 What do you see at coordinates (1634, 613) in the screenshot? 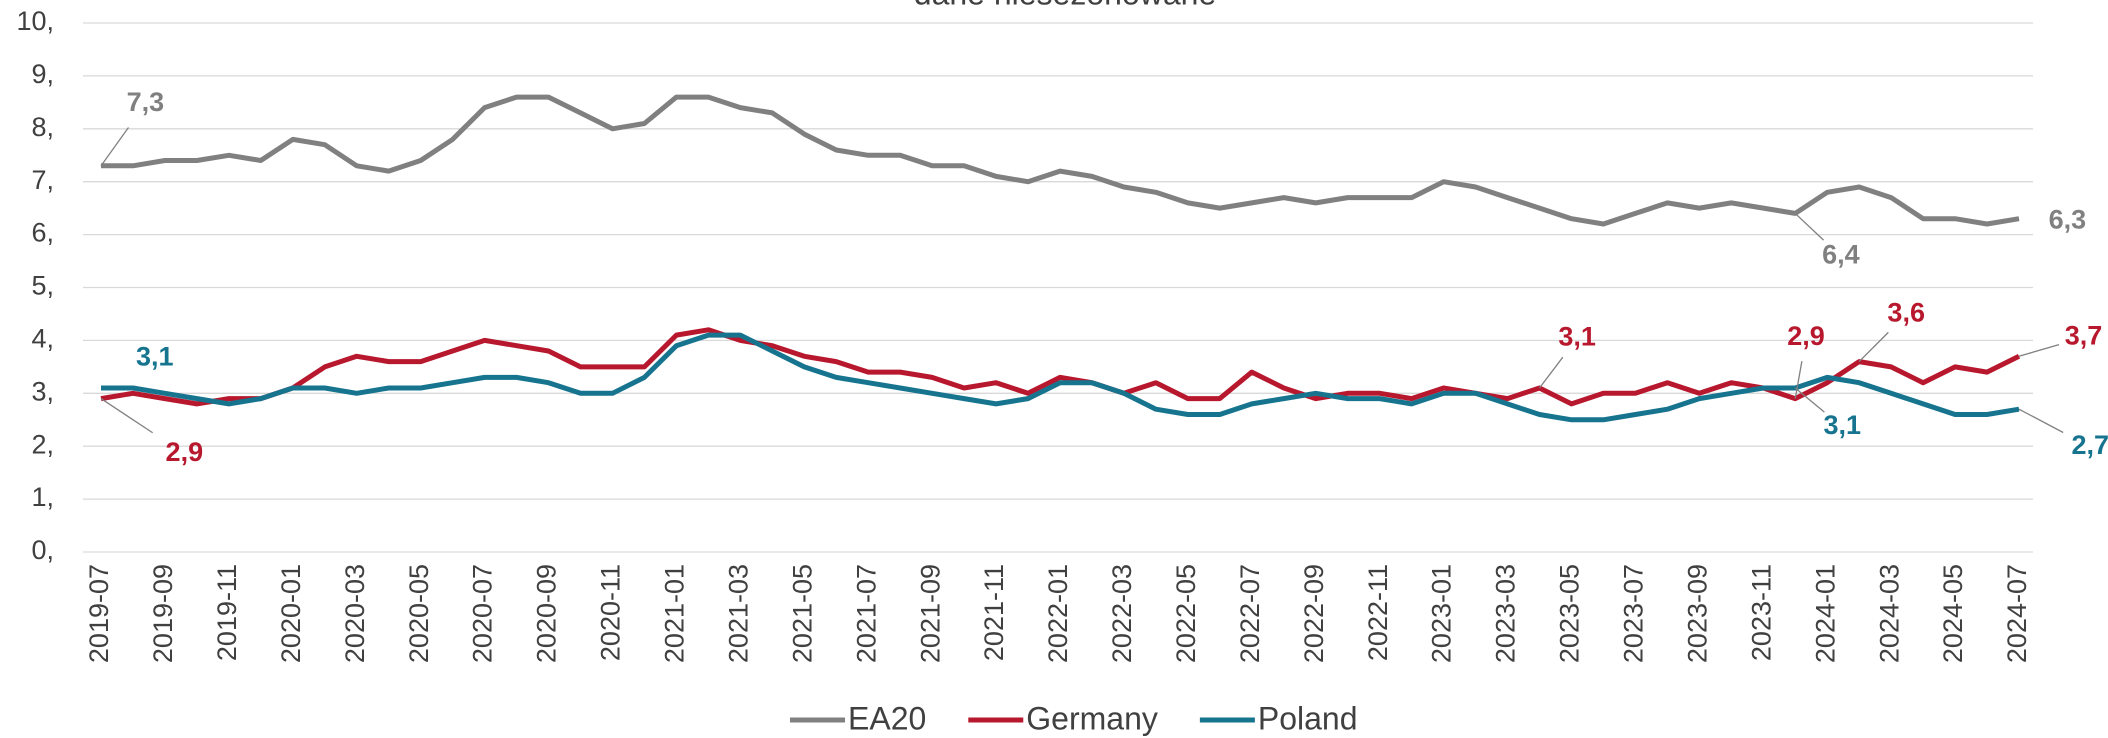
I see `x-tick-label: 2023-07` at bounding box center [1634, 613].